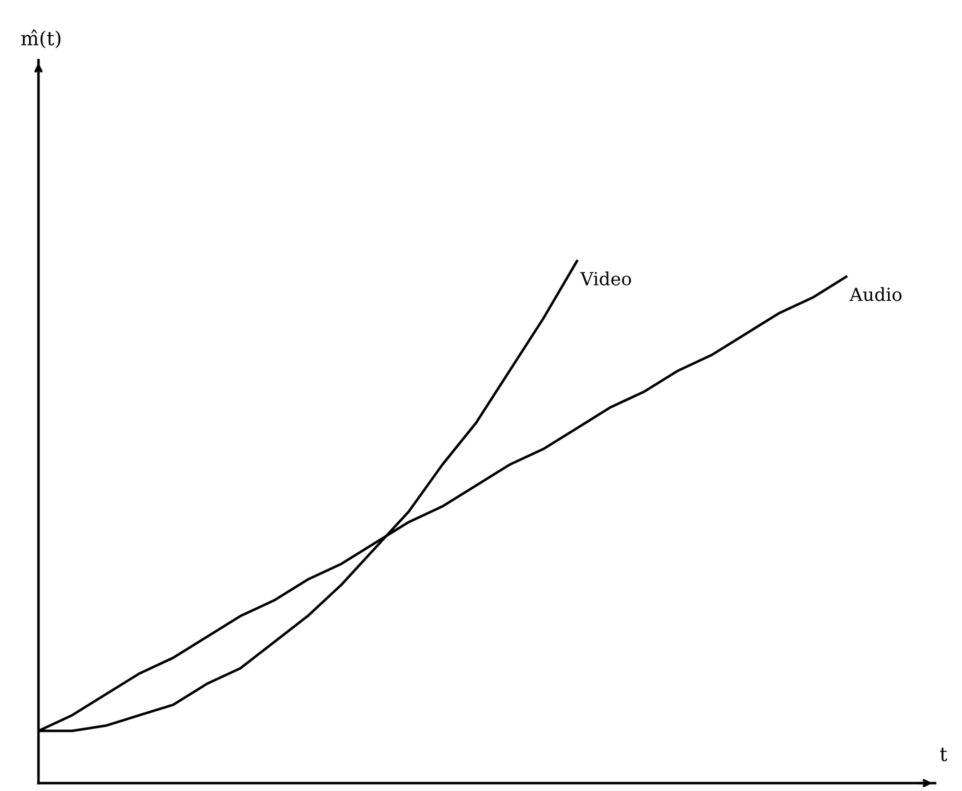  I want to click on series-label: Audio, so click(875, 294).